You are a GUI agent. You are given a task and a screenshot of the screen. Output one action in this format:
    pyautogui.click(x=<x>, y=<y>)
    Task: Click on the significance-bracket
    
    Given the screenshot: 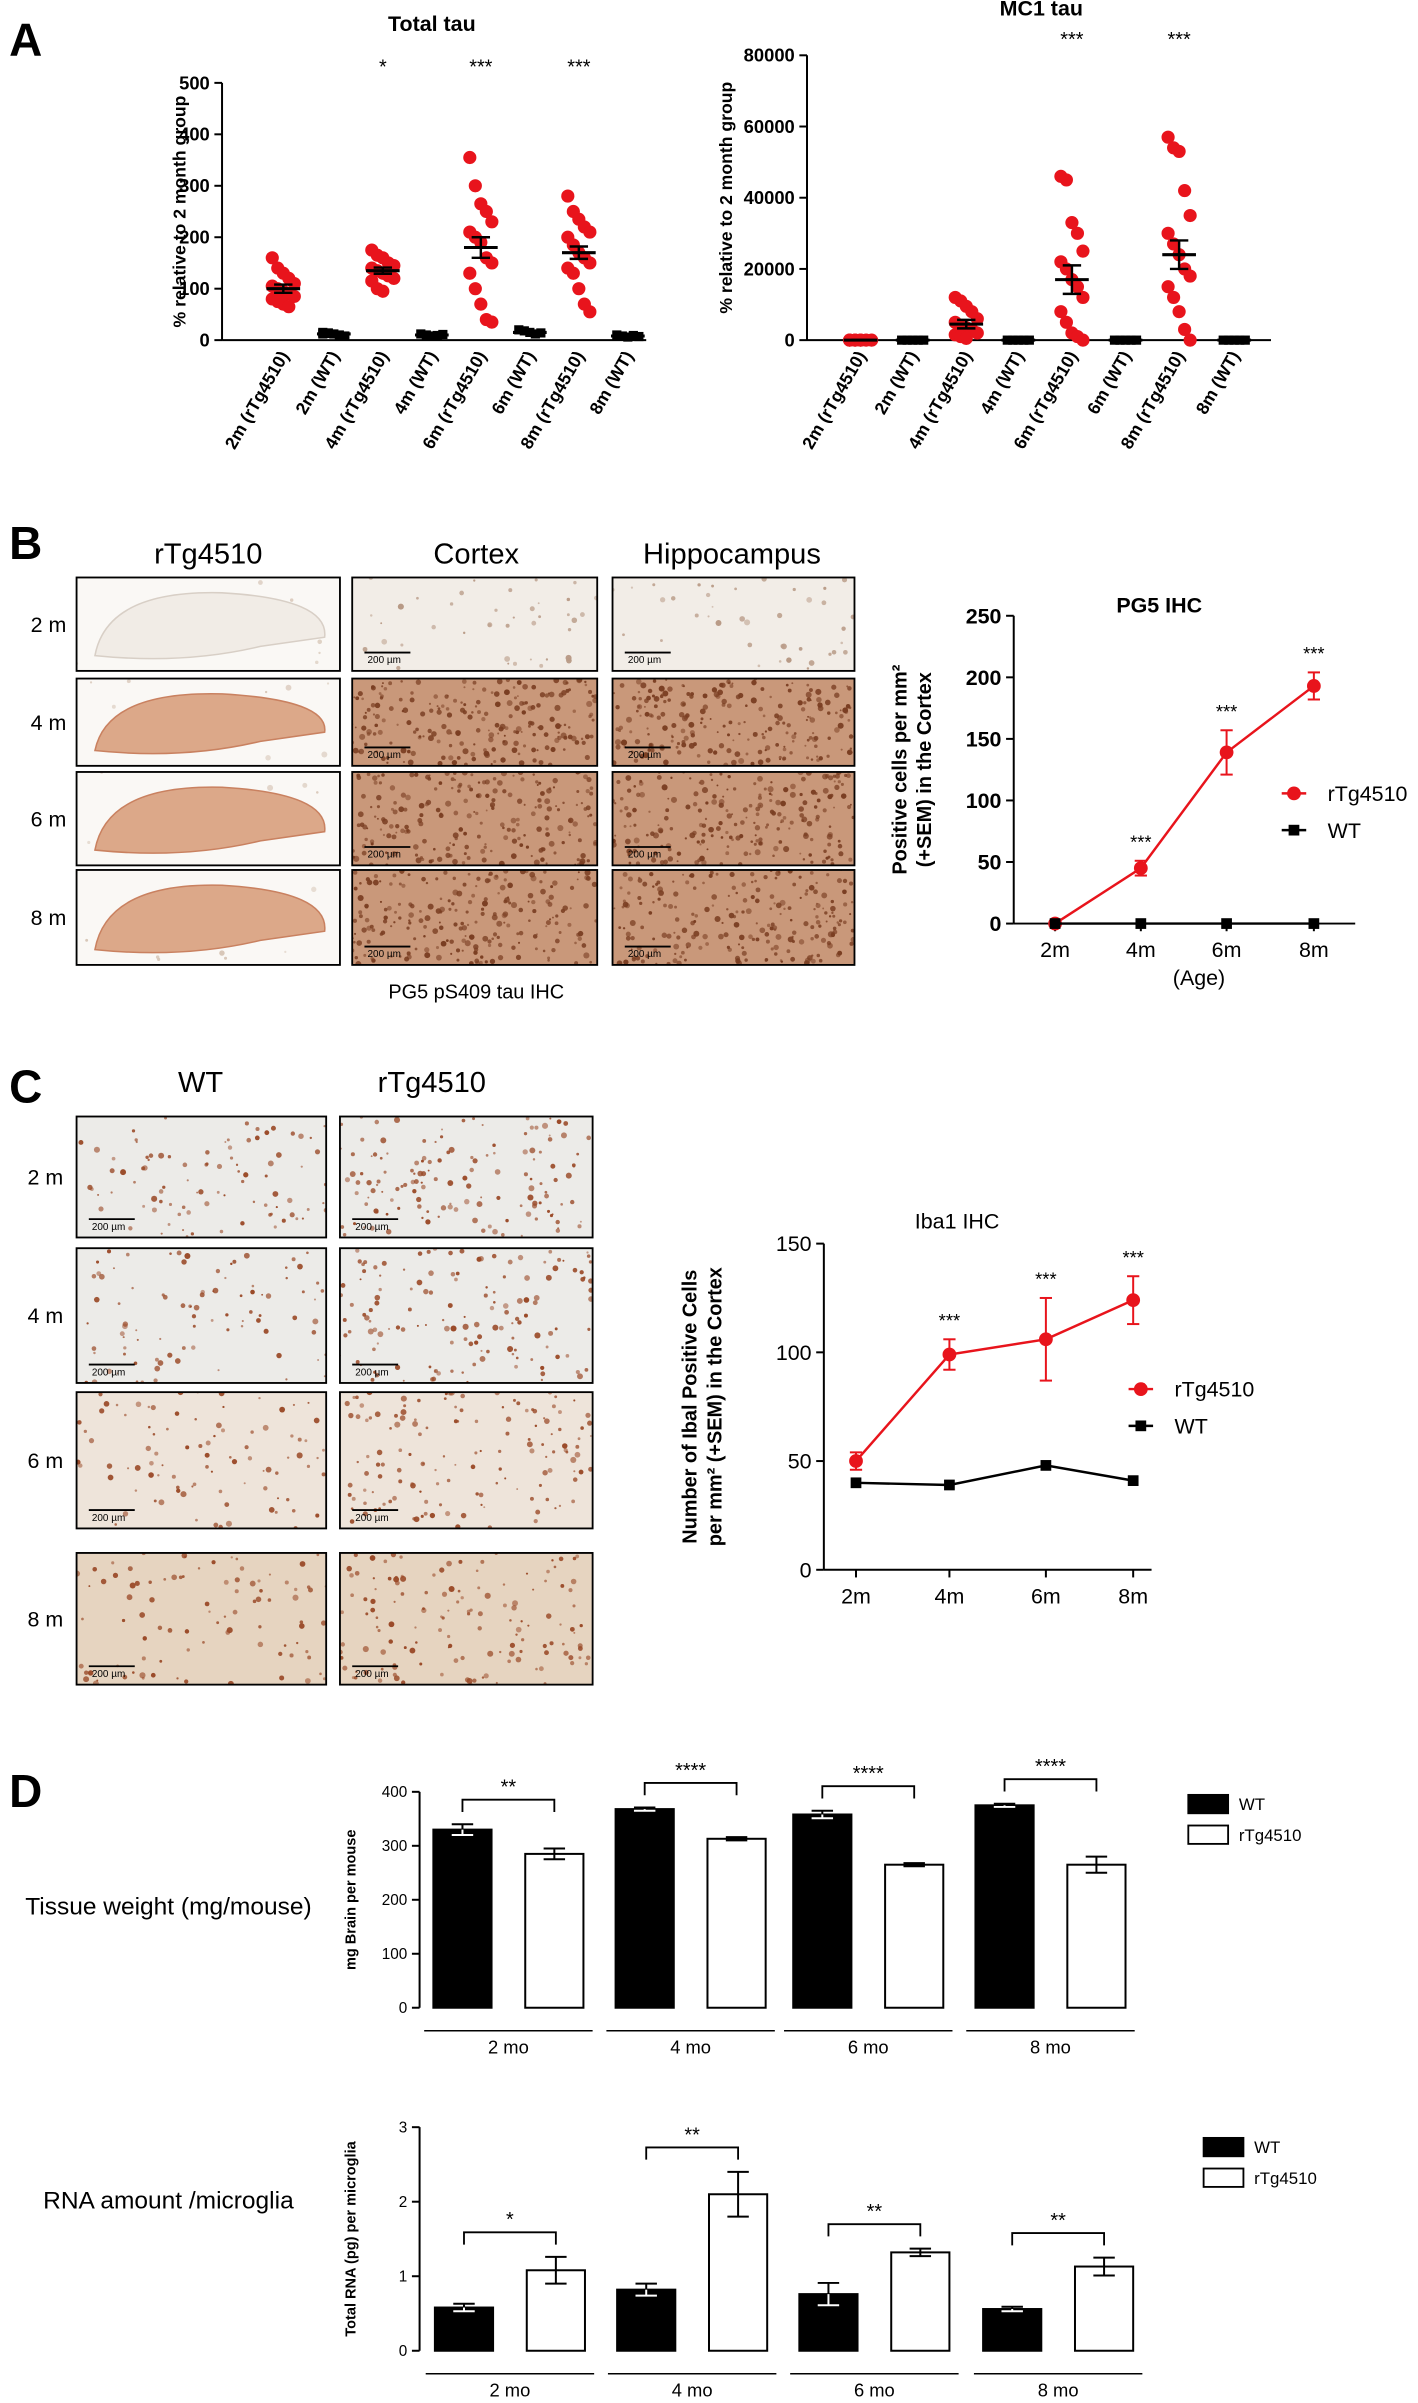 What is the action you would take?
    pyautogui.click(x=1058, y=2239)
    